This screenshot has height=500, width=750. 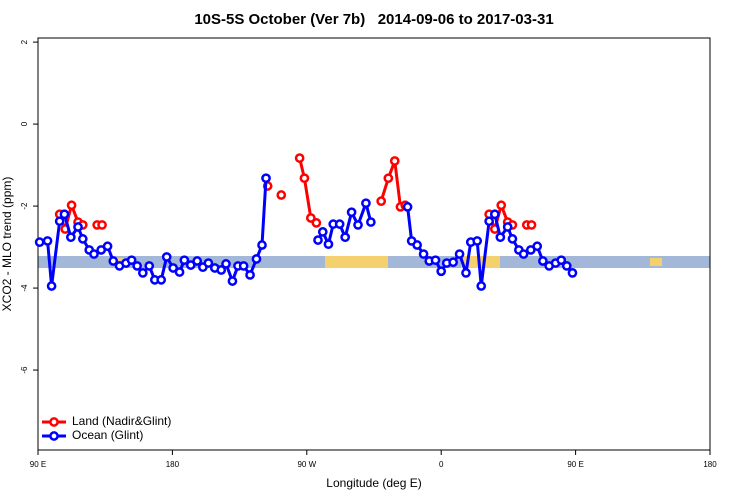 I want to click on y-axis-title: XCO2 - MLO trend (ppm), so click(x=7, y=244).